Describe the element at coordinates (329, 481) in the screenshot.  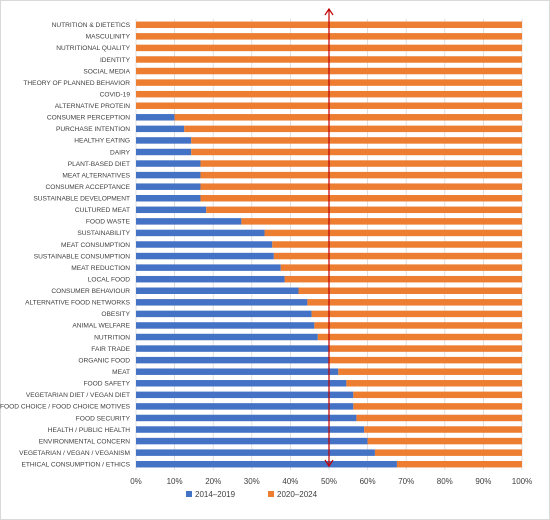
I see `x-tick-label: 50%` at that location.